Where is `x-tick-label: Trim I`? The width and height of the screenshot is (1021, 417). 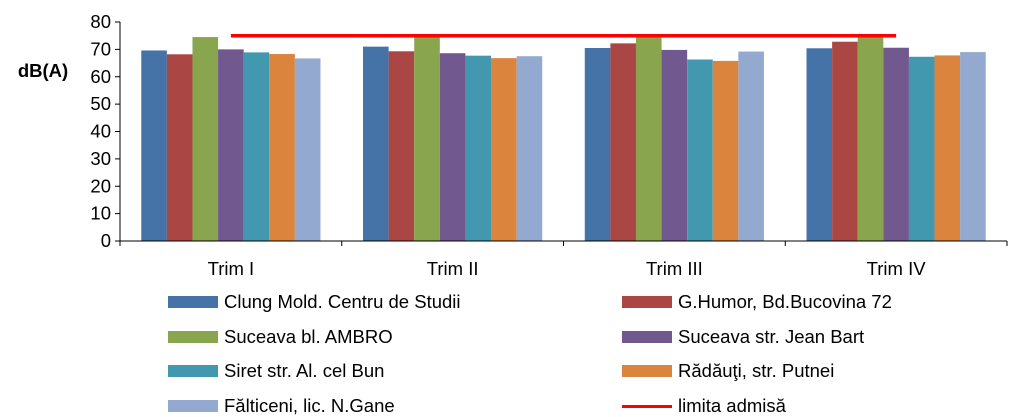 x-tick-label: Trim I is located at coordinates (231, 268).